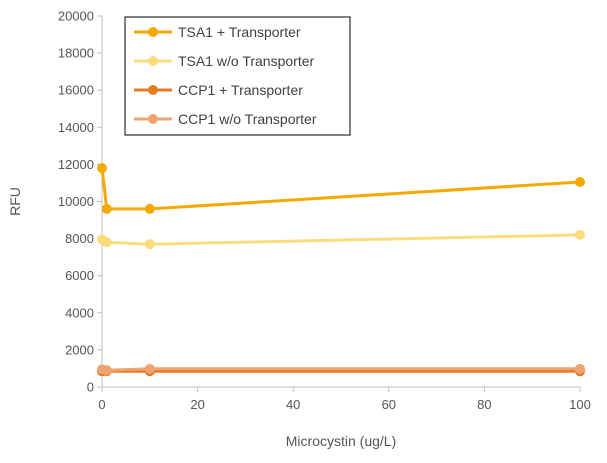 The image size is (607, 463). Describe the element at coordinates (15, 201) in the screenshot. I see `y-axis-title: RFU` at that location.